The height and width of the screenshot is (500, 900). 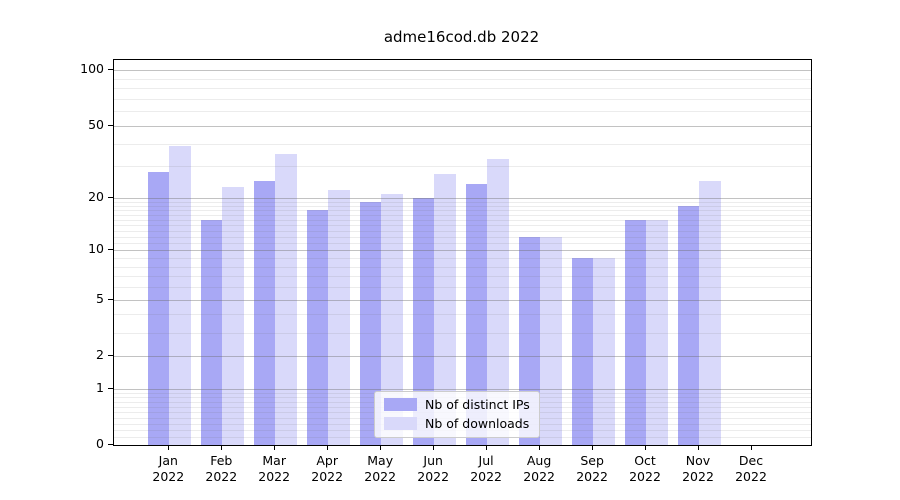 I want to click on x-tick-label-jul: Jul 2022, so click(x=486, y=468).